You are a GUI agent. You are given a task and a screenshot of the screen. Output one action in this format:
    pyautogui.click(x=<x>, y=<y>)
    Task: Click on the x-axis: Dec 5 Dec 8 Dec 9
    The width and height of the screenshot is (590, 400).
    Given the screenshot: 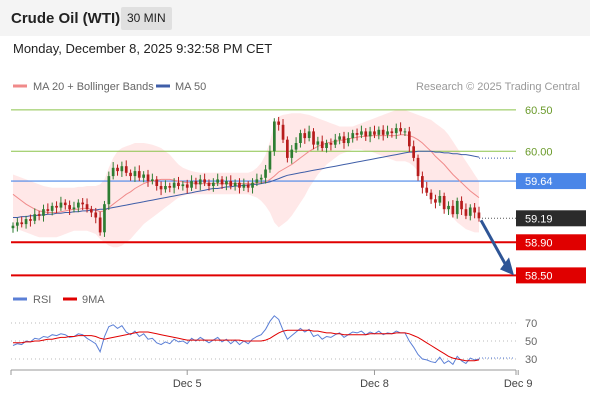 What is the action you would take?
    pyautogui.click(x=271, y=380)
    